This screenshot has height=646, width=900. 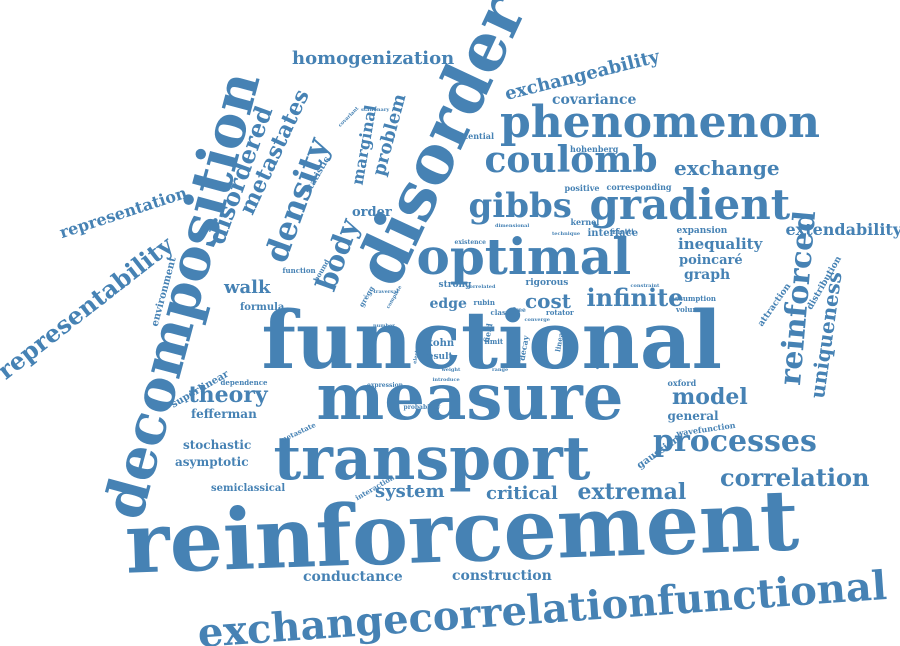 What do you see at coordinates (639, 187) in the screenshot?
I see `word-corresponding: corresponding` at bounding box center [639, 187].